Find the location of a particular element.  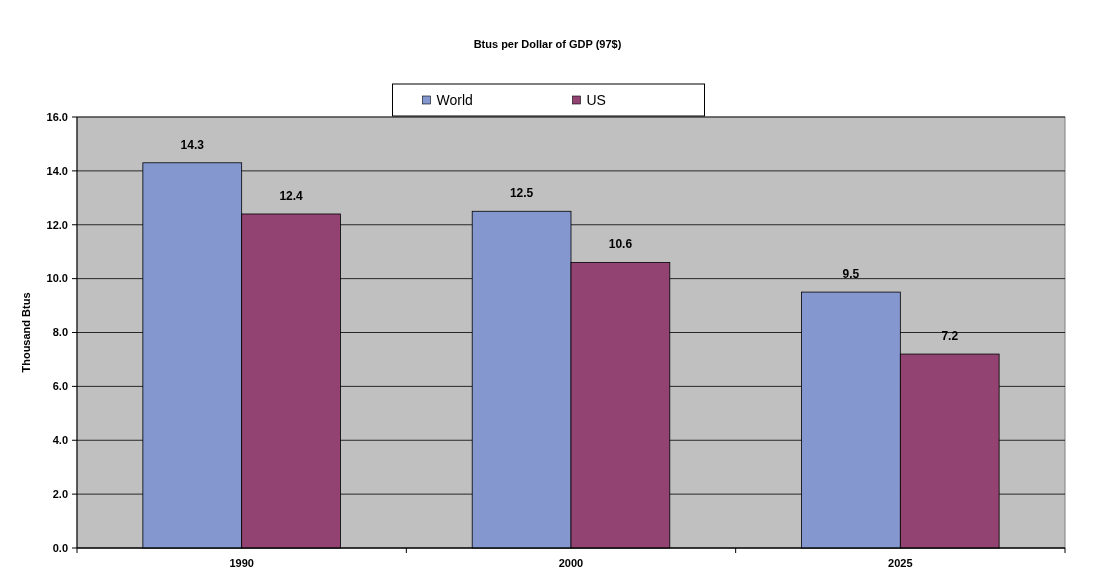

data-label: 9.5 is located at coordinates (851, 274).